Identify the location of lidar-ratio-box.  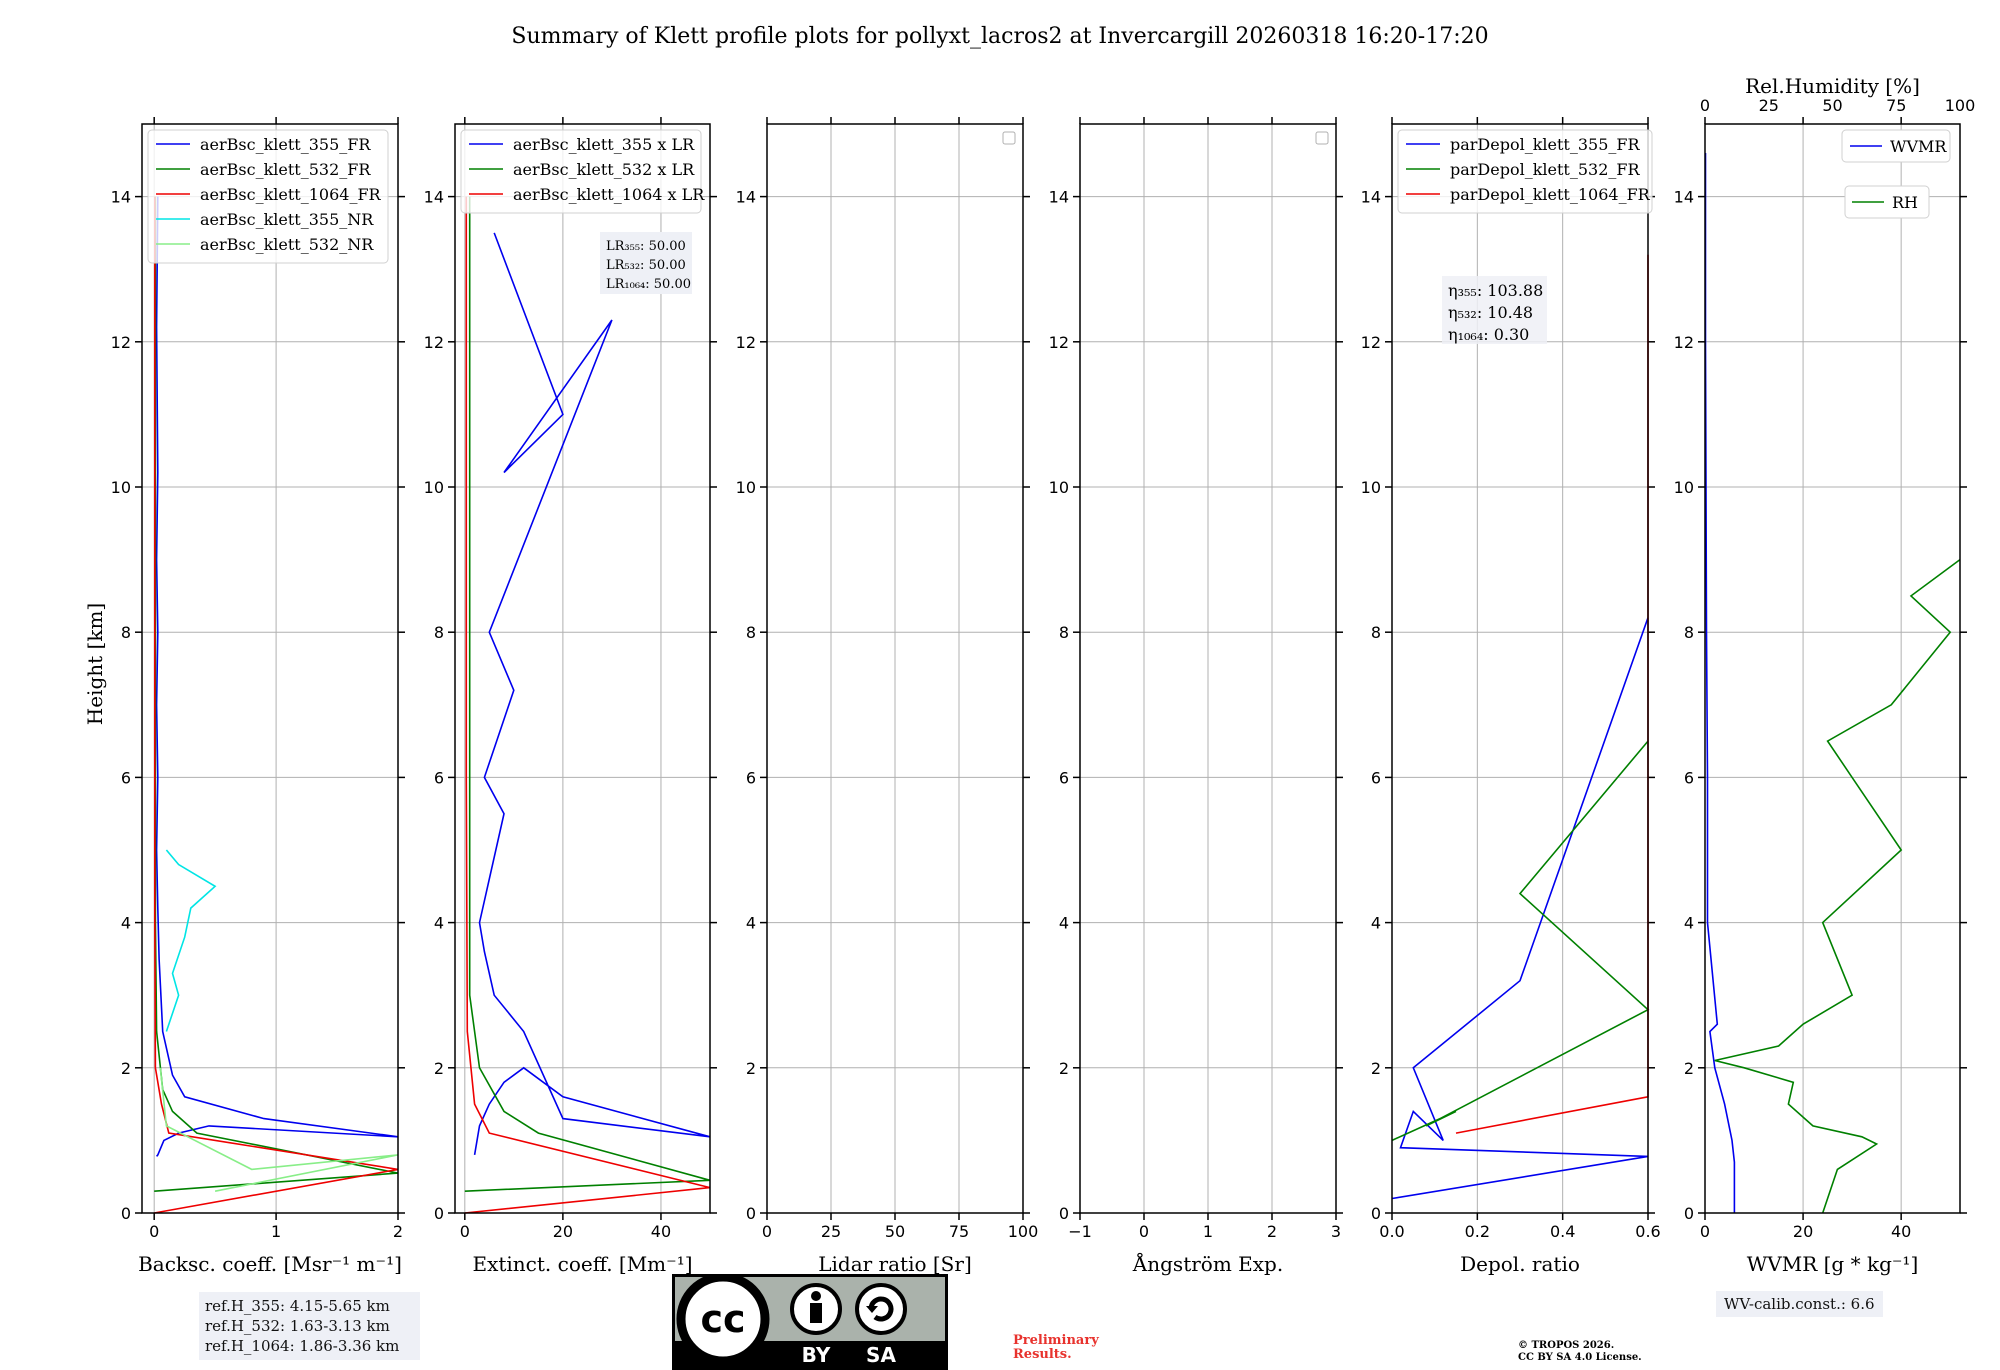
(646, 263).